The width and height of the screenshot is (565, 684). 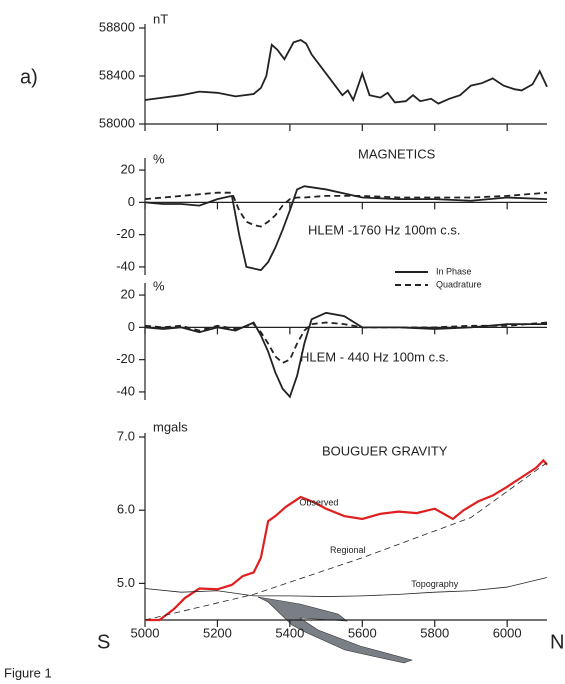 I want to click on y-tick-label: 58400, so click(x=117, y=74).